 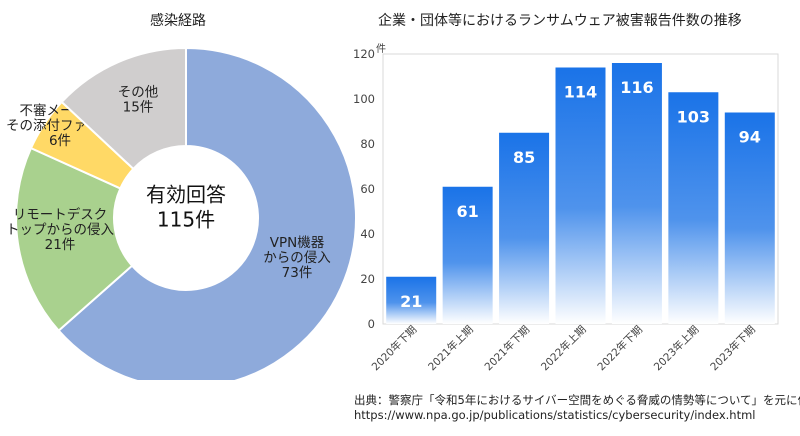 I want to click on y-tick-label: 0, so click(x=371, y=324).